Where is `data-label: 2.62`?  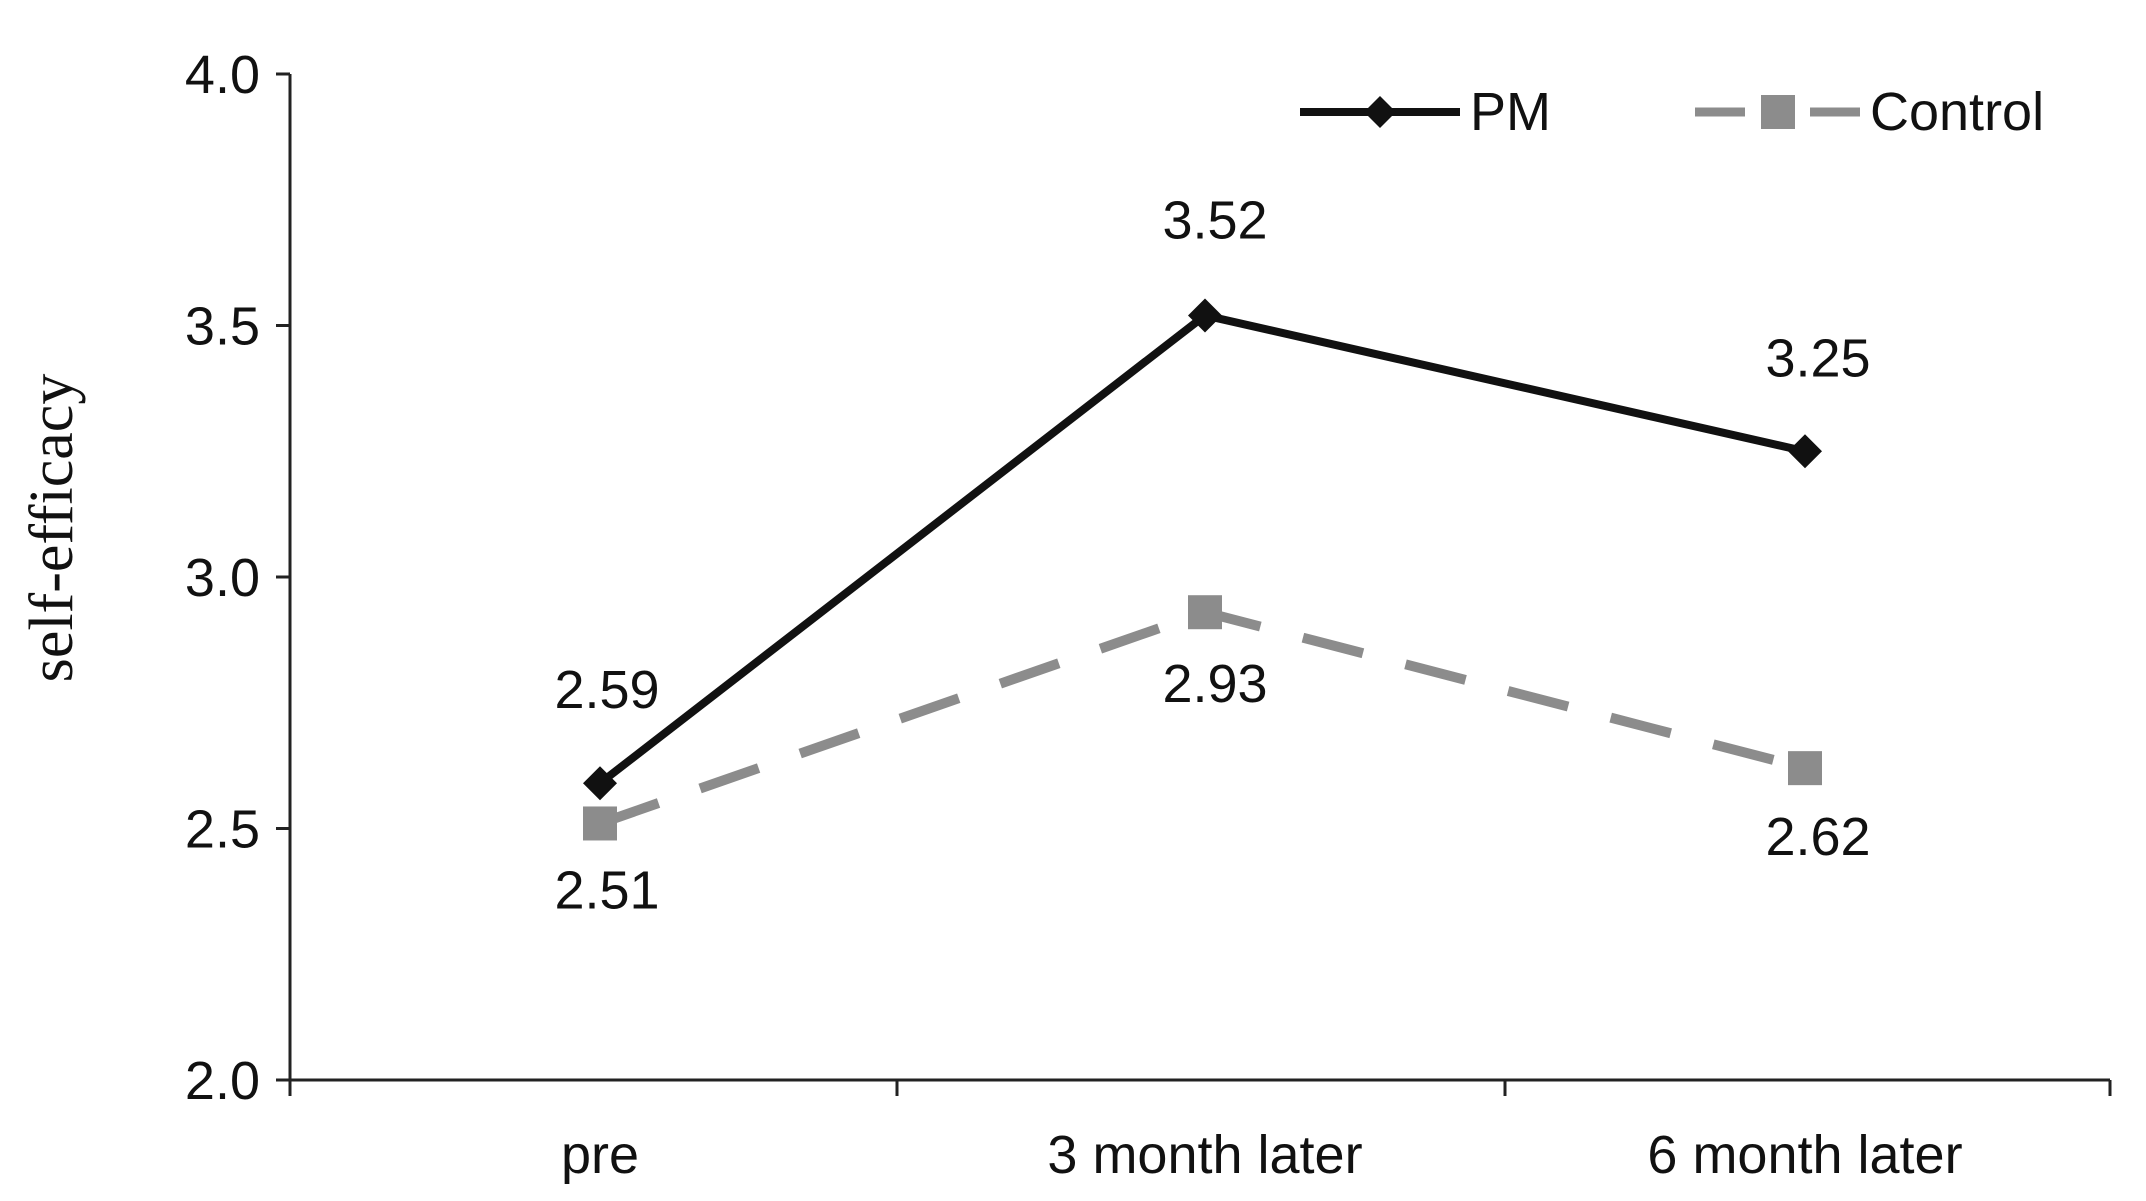 data-label: 2.62 is located at coordinates (1817, 837).